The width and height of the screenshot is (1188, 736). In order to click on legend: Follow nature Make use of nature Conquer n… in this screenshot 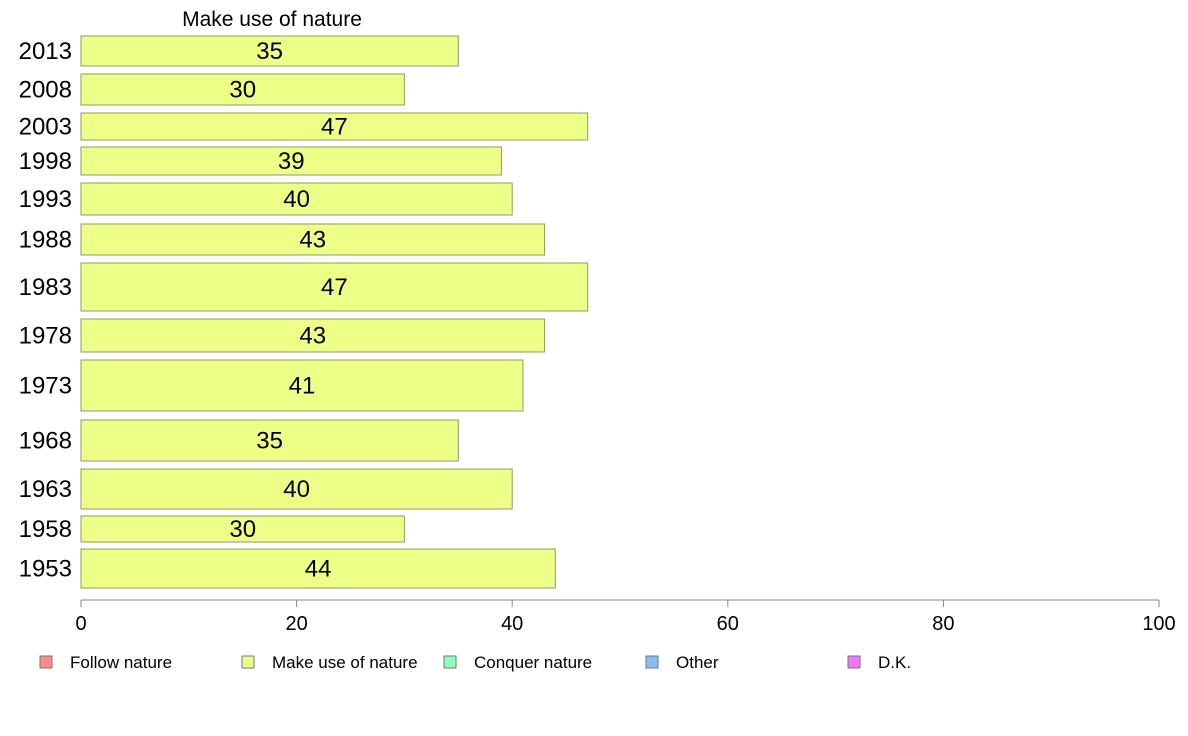, I will do `click(475, 662)`.